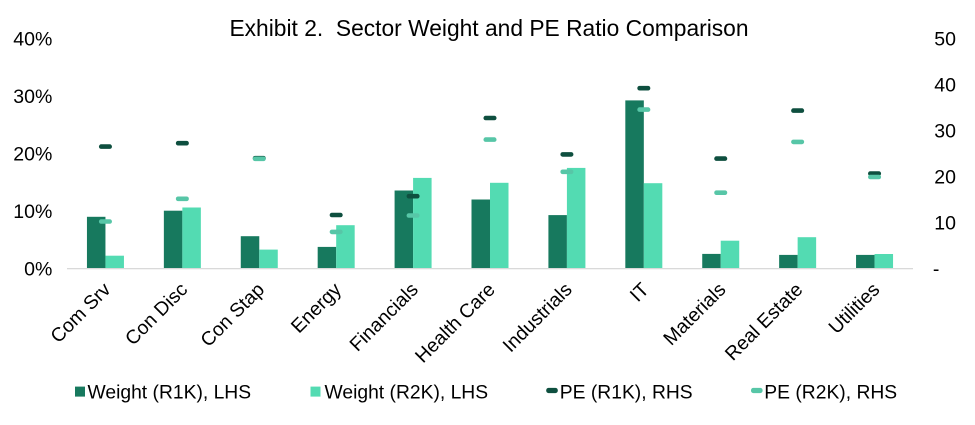 The image size is (975, 425). I want to click on svg-text: 40, so click(945, 85).